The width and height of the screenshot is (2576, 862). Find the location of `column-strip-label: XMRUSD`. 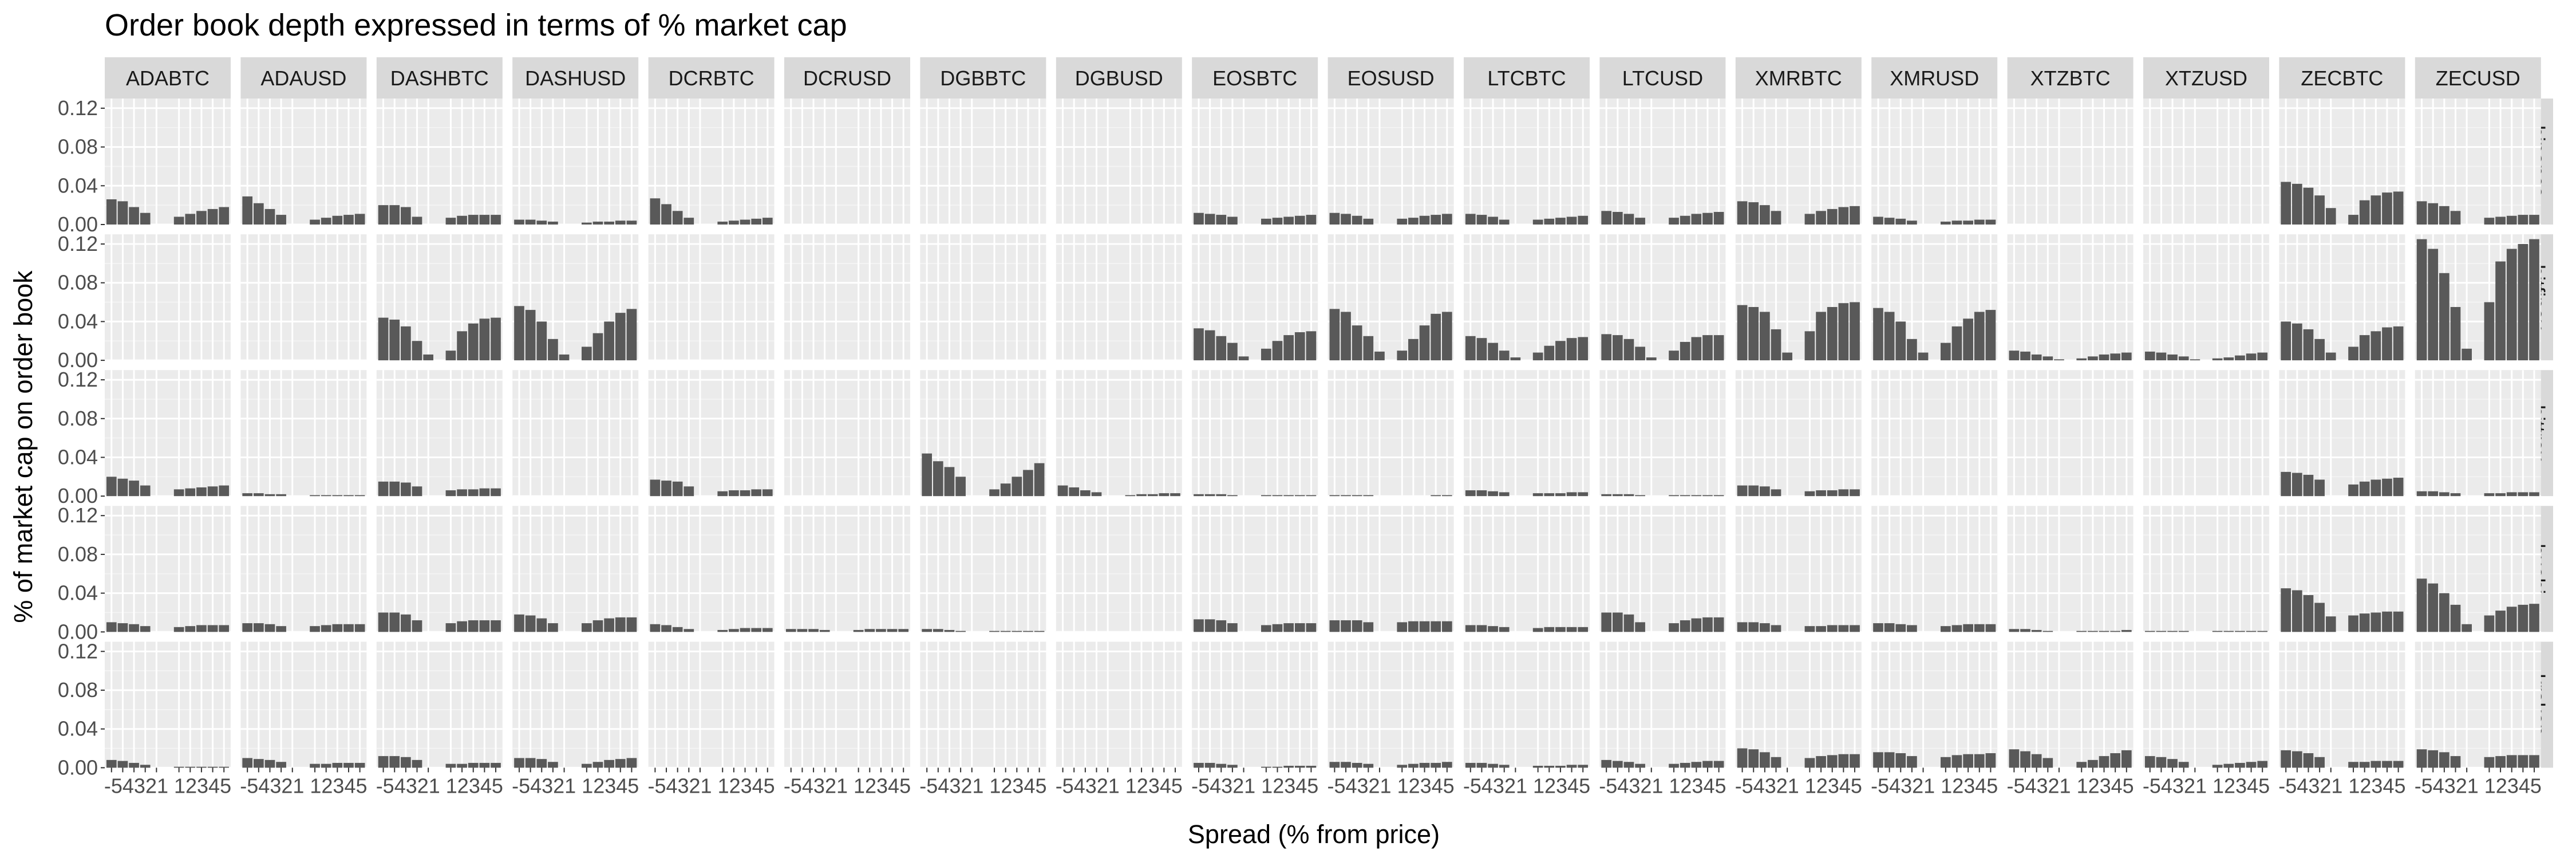

column-strip-label: XMRUSD is located at coordinates (1934, 78).